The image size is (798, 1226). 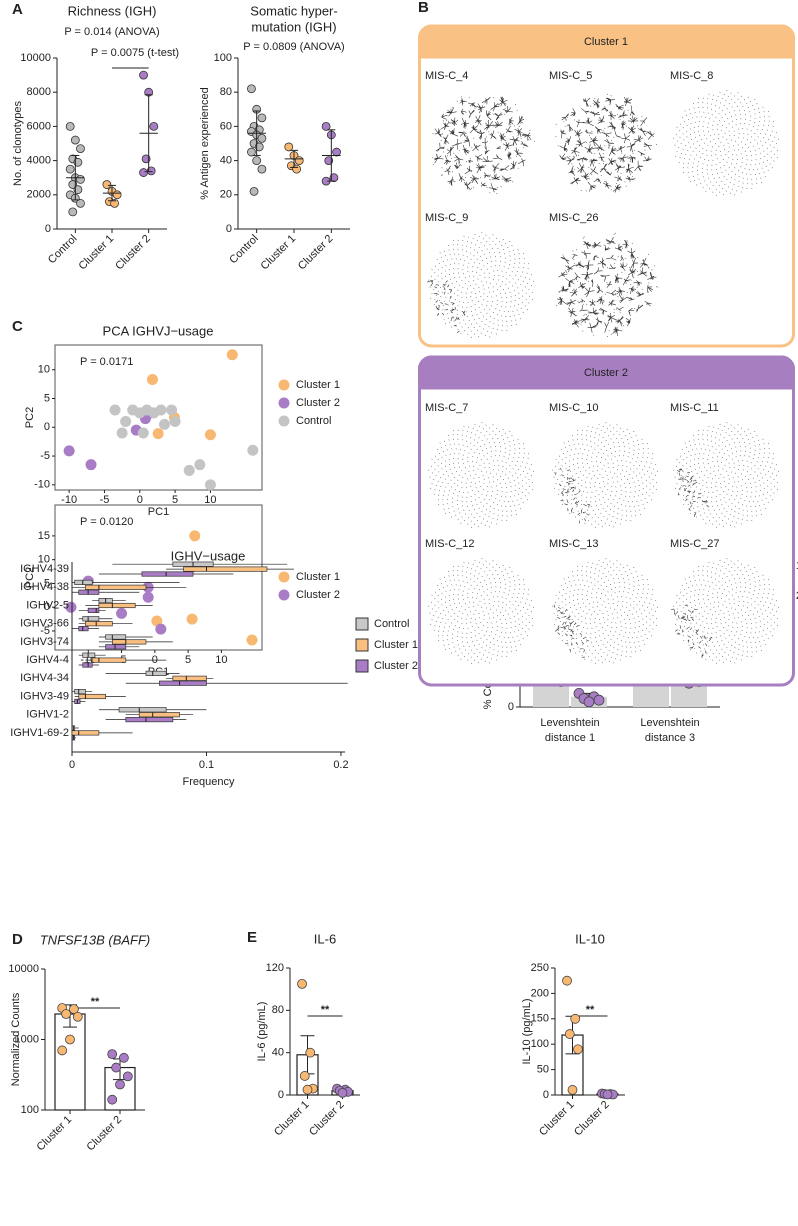 What do you see at coordinates (111, 32) in the screenshot?
I see `annotation: P = 0.014 (ANOVA)` at bounding box center [111, 32].